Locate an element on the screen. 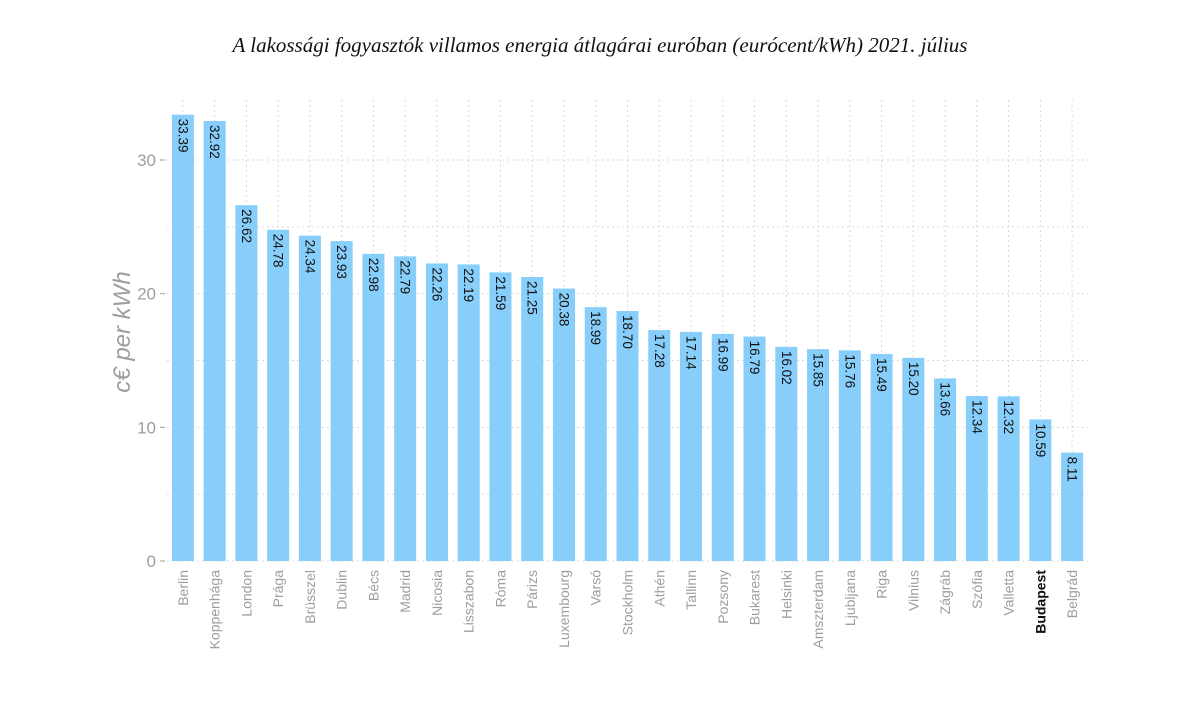 The width and height of the screenshot is (1200, 722). value-label: 16.02 is located at coordinates (786, 368).